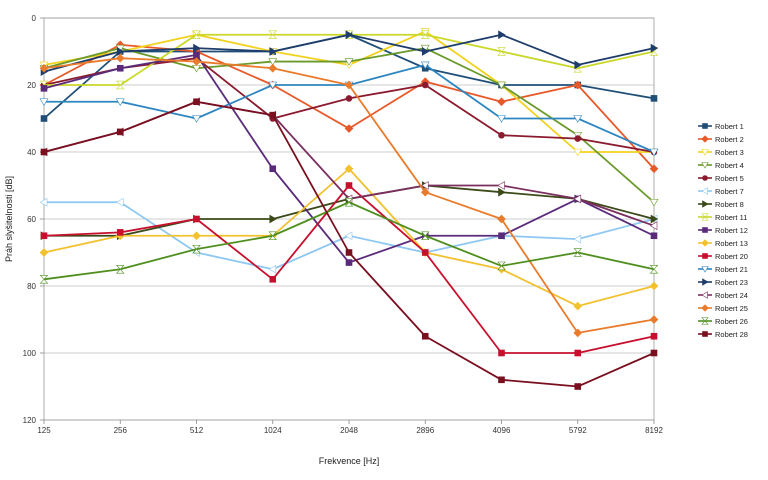 The image size is (768, 480). I want to click on x-axis-title: Frekvence [Hz], so click(349, 461).